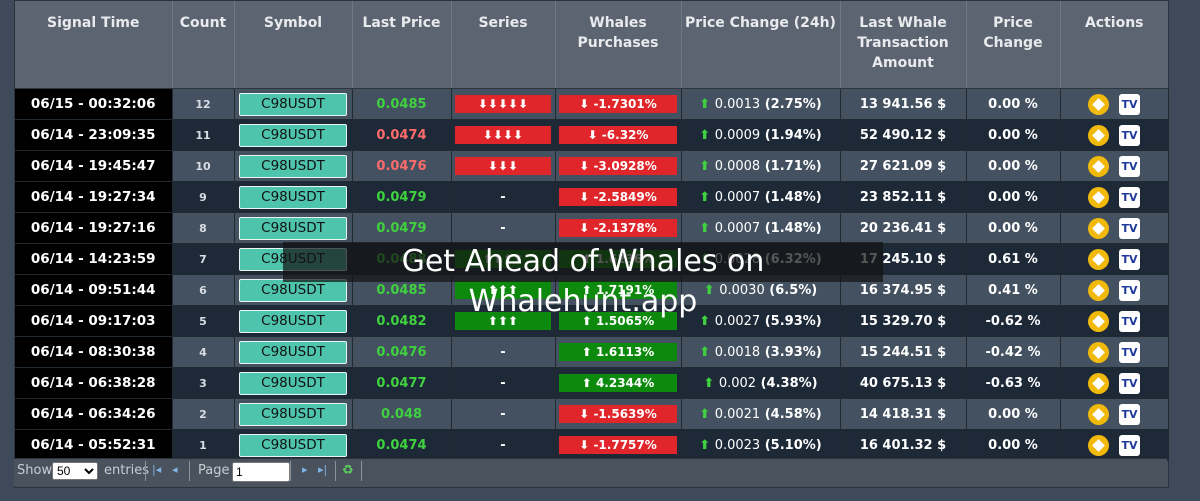 The image size is (1200, 501). What do you see at coordinates (94, 352) in the screenshot?
I see `signal-time: 06/14 - 08:30:38` at bounding box center [94, 352].